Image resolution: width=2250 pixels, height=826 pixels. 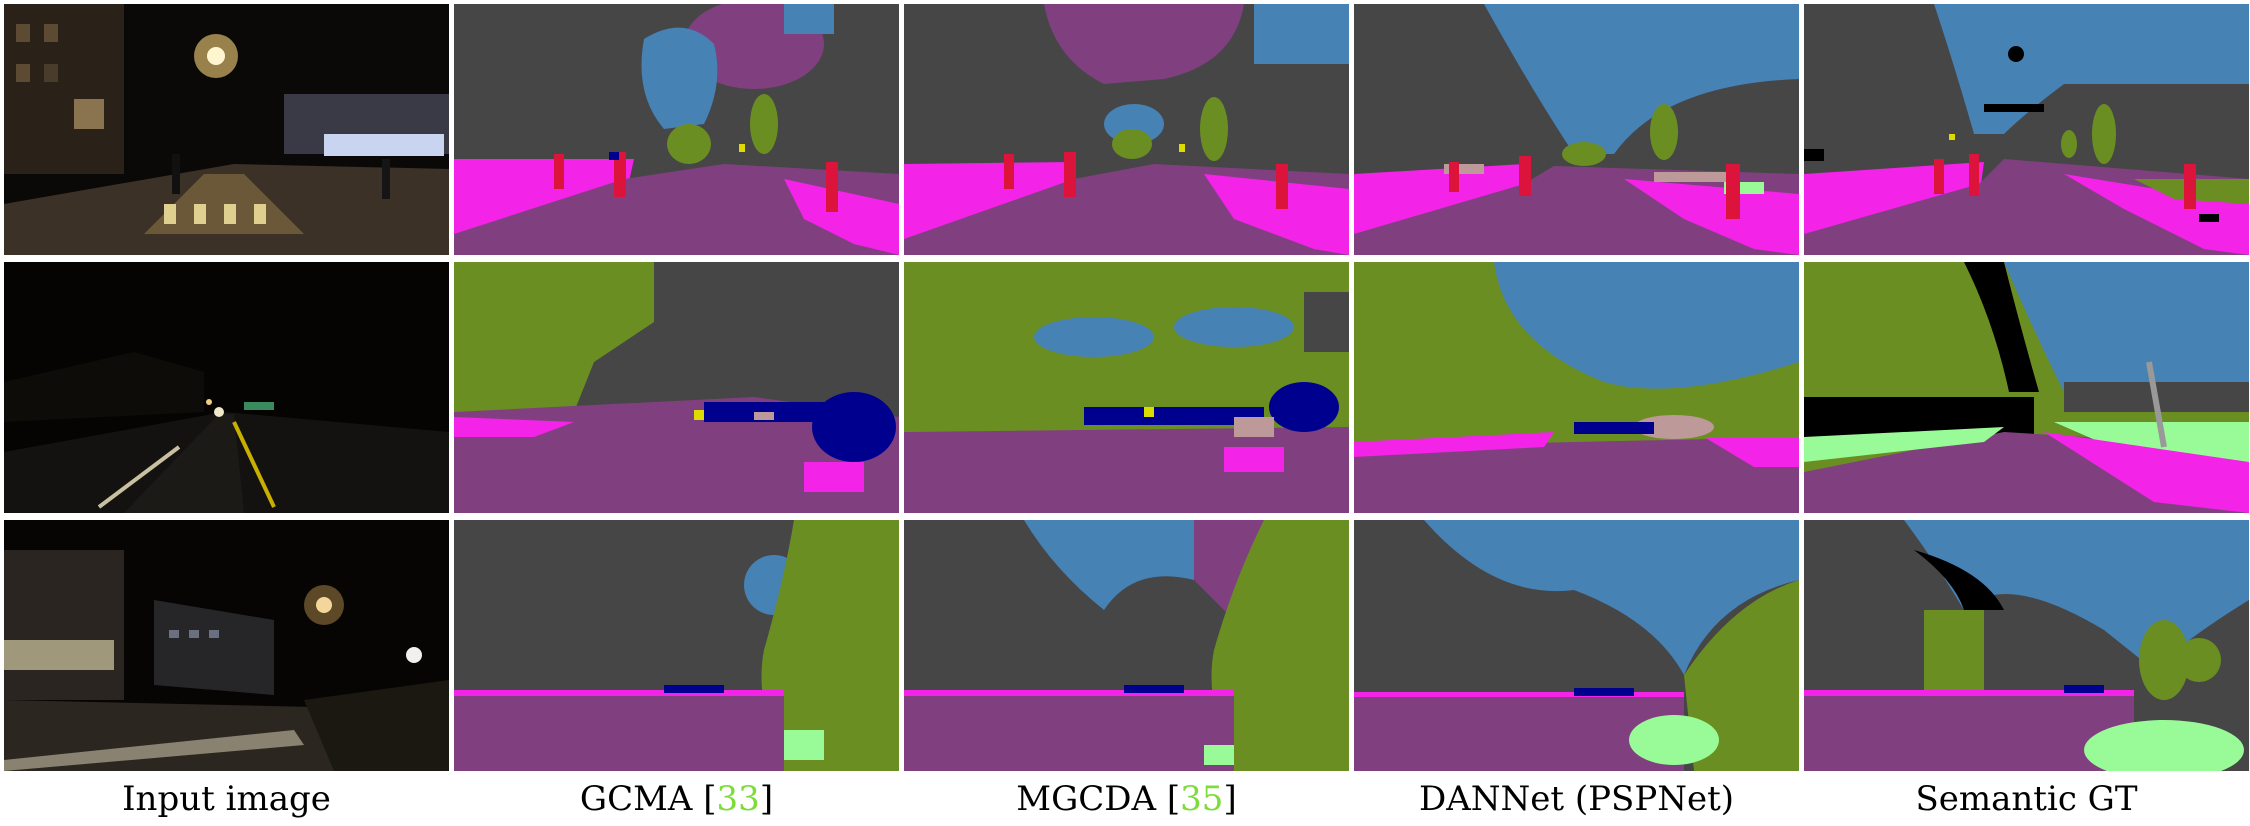 What do you see at coordinates (1126, 129) in the screenshot?
I see `row1-mgcda-segmentation` at bounding box center [1126, 129].